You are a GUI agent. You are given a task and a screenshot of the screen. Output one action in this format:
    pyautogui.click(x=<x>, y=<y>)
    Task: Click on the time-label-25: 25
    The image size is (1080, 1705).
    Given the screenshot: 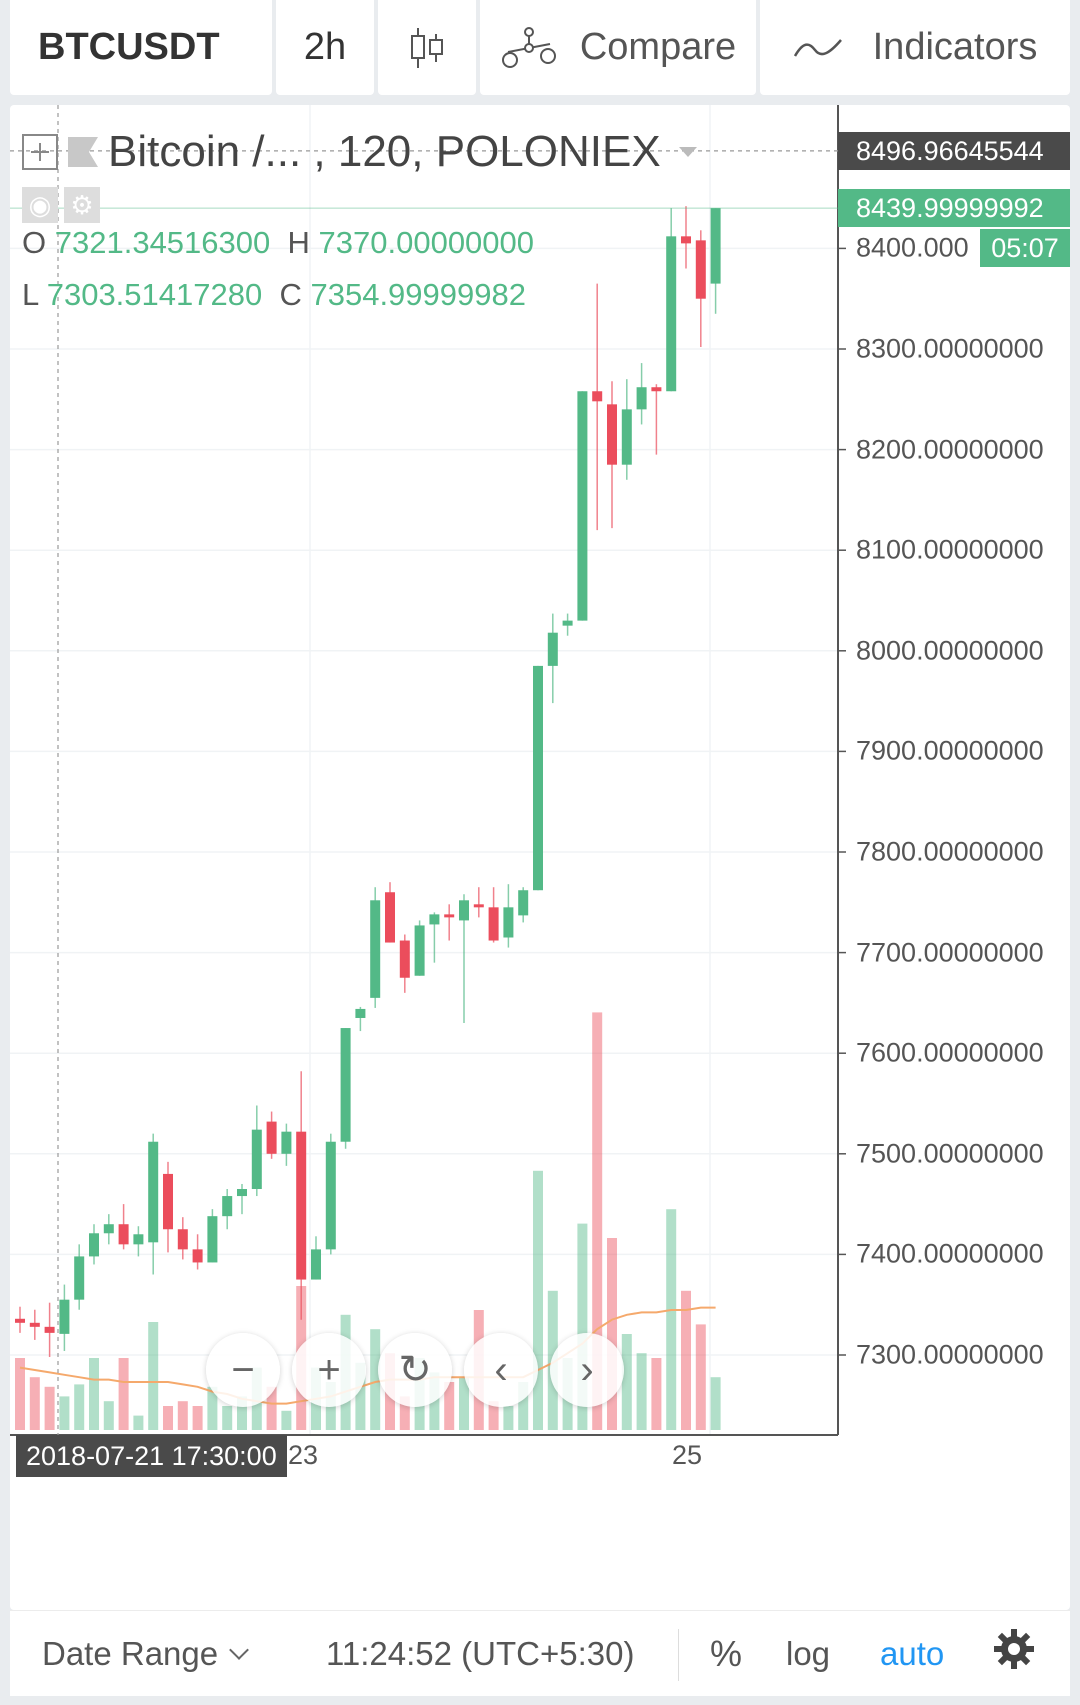 What is the action you would take?
    pyautogui.click(x=687, y=1455)
    